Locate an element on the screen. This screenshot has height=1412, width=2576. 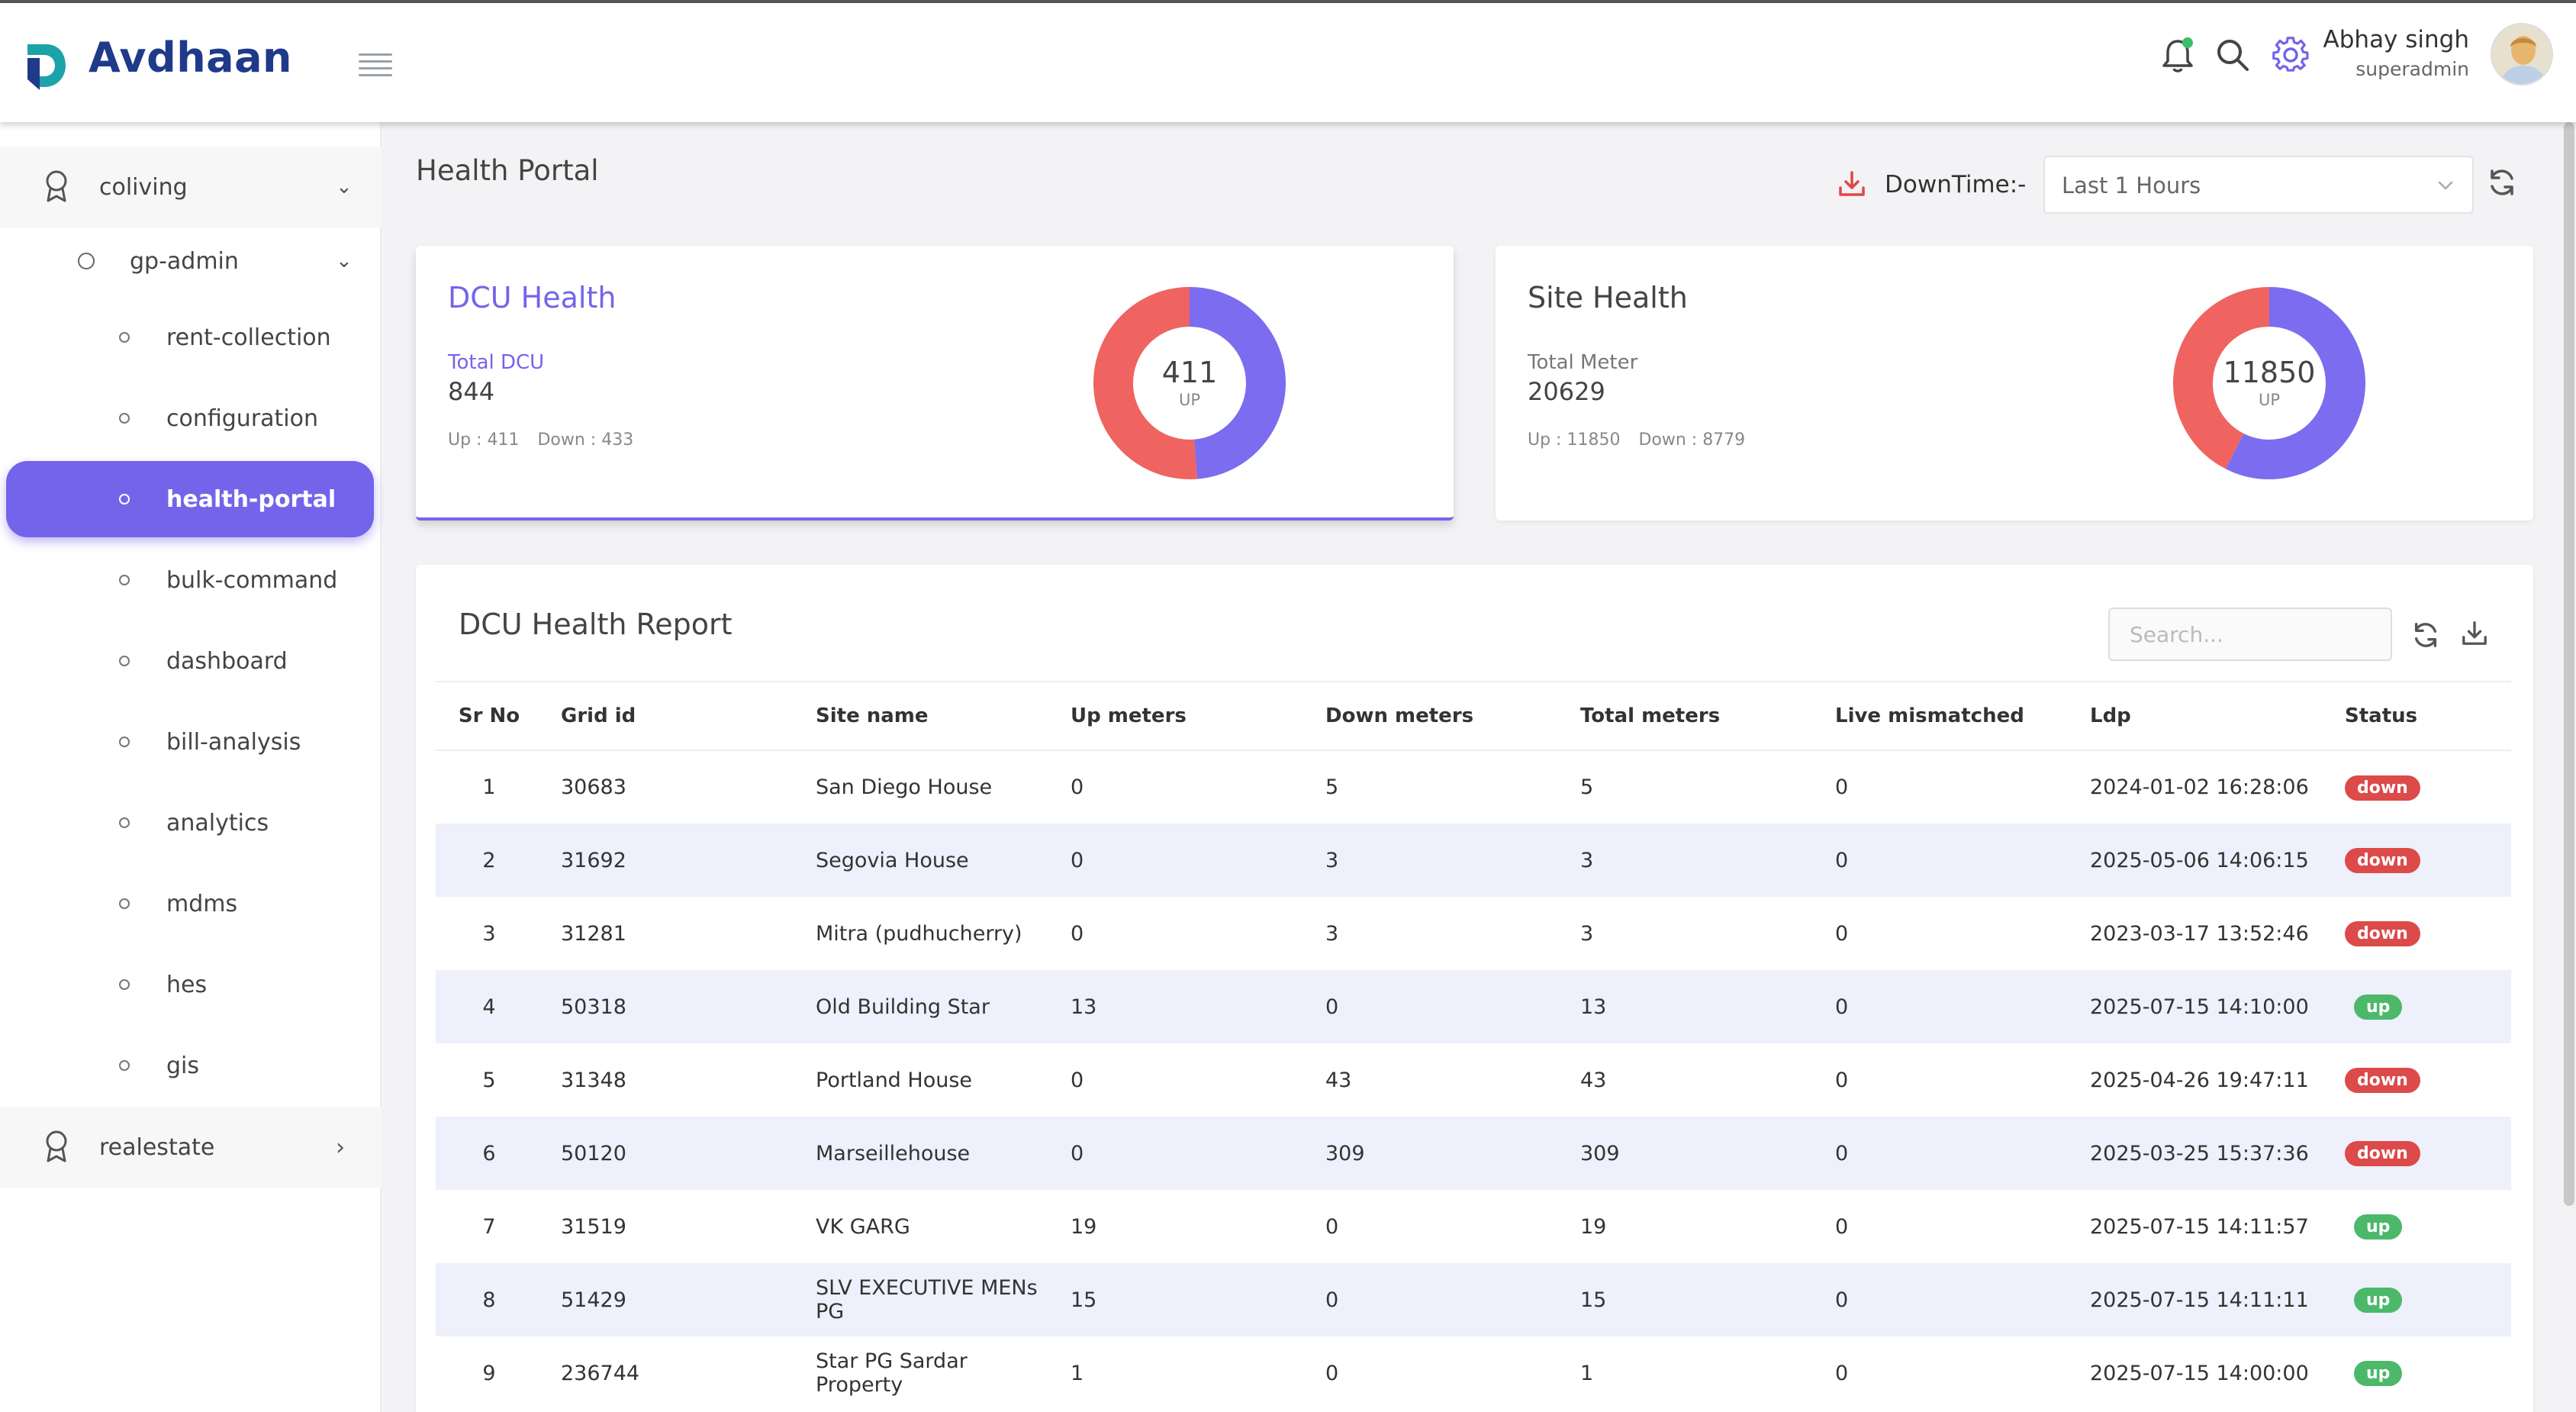
table-cell-grid: 236744 is located at coordinates (600, 1373).